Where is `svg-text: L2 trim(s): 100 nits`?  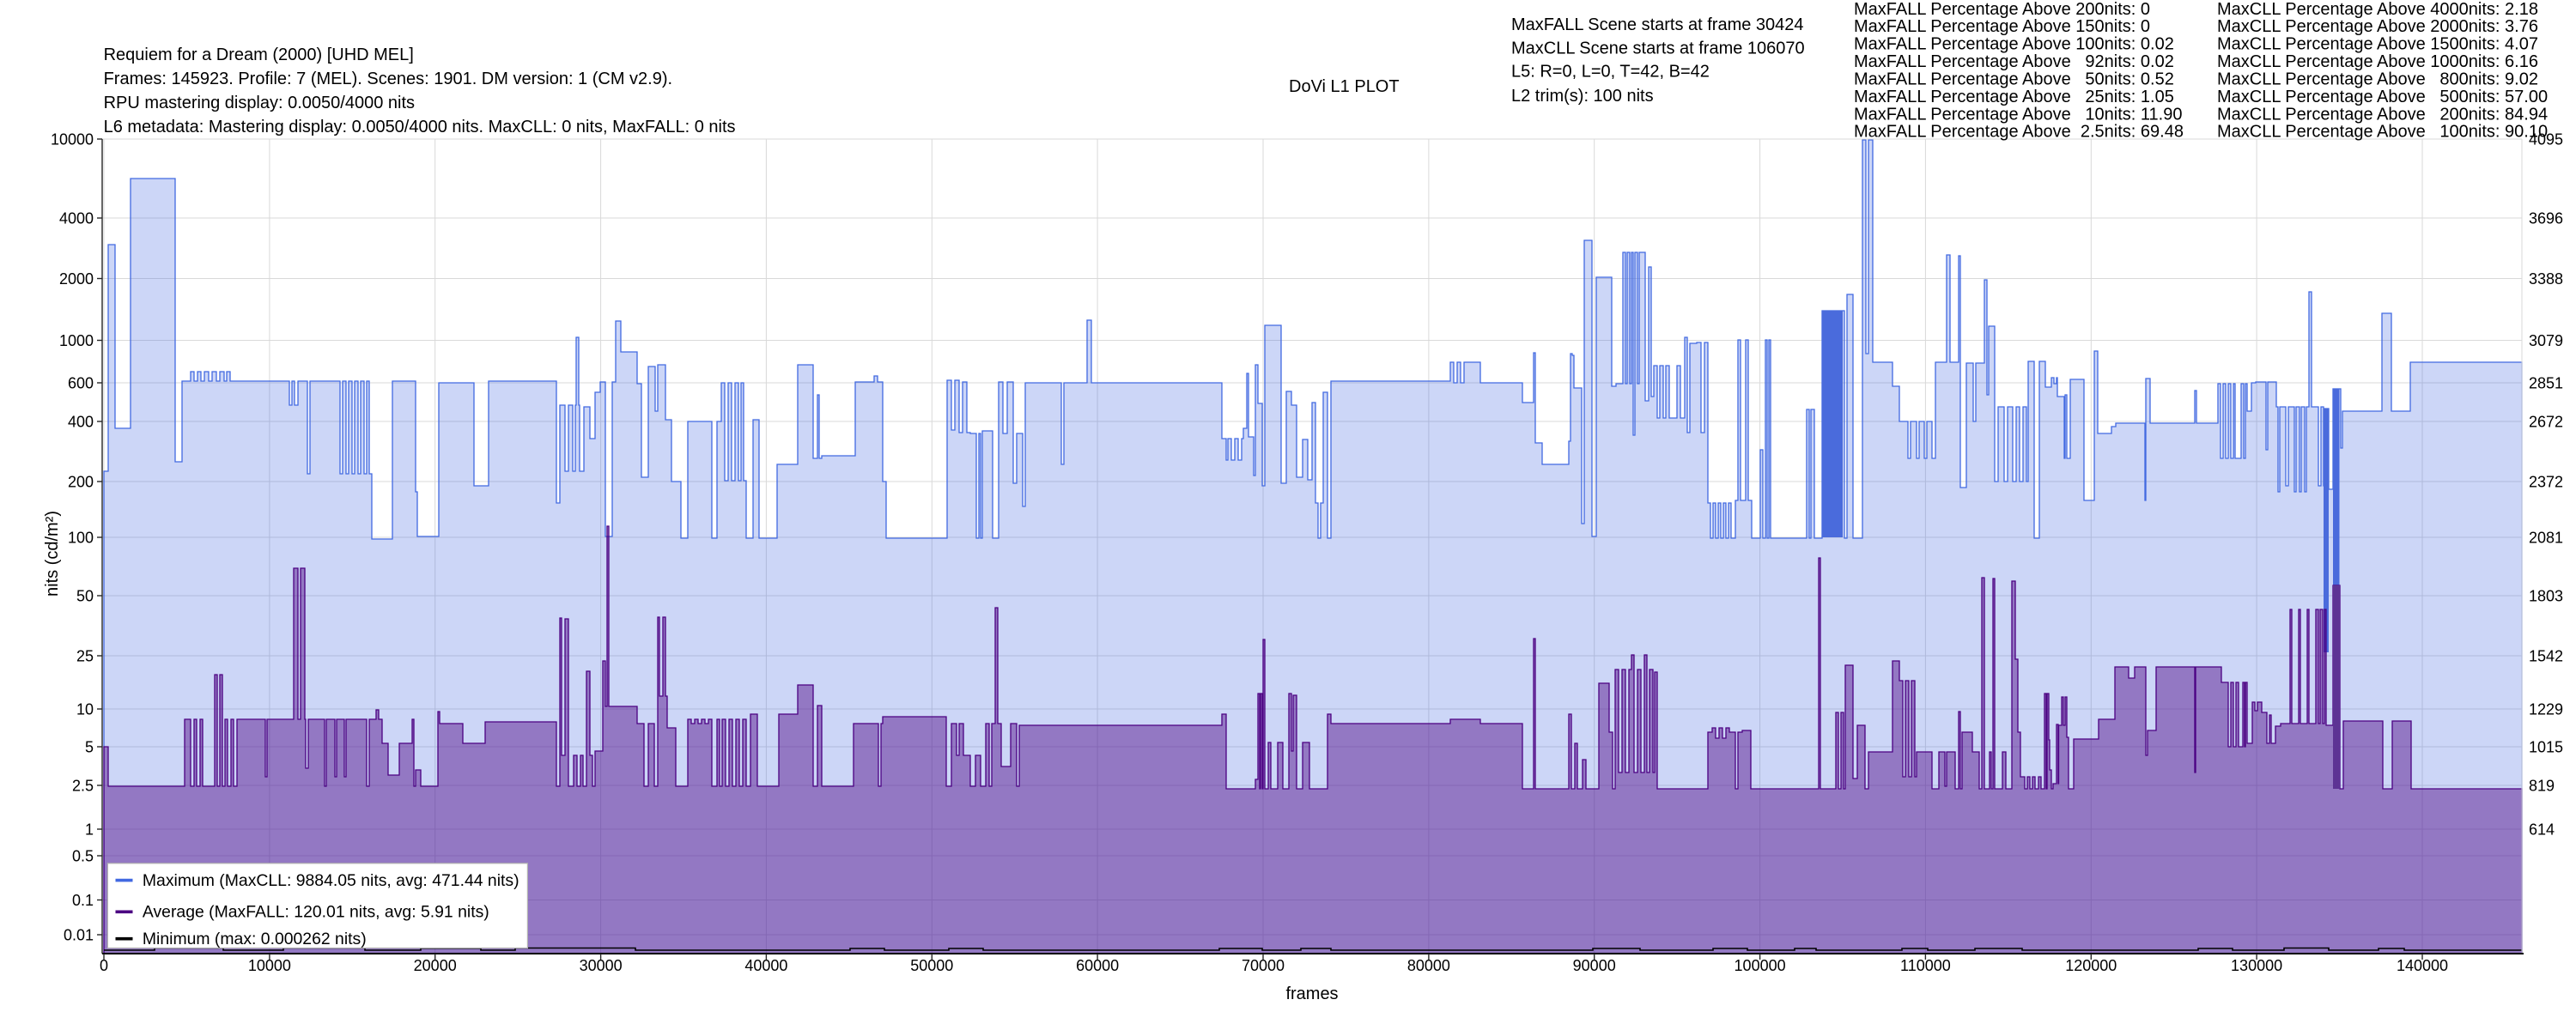
svg-text: L2 trim(s): 100 nits is located at coordinates (1583, 96).